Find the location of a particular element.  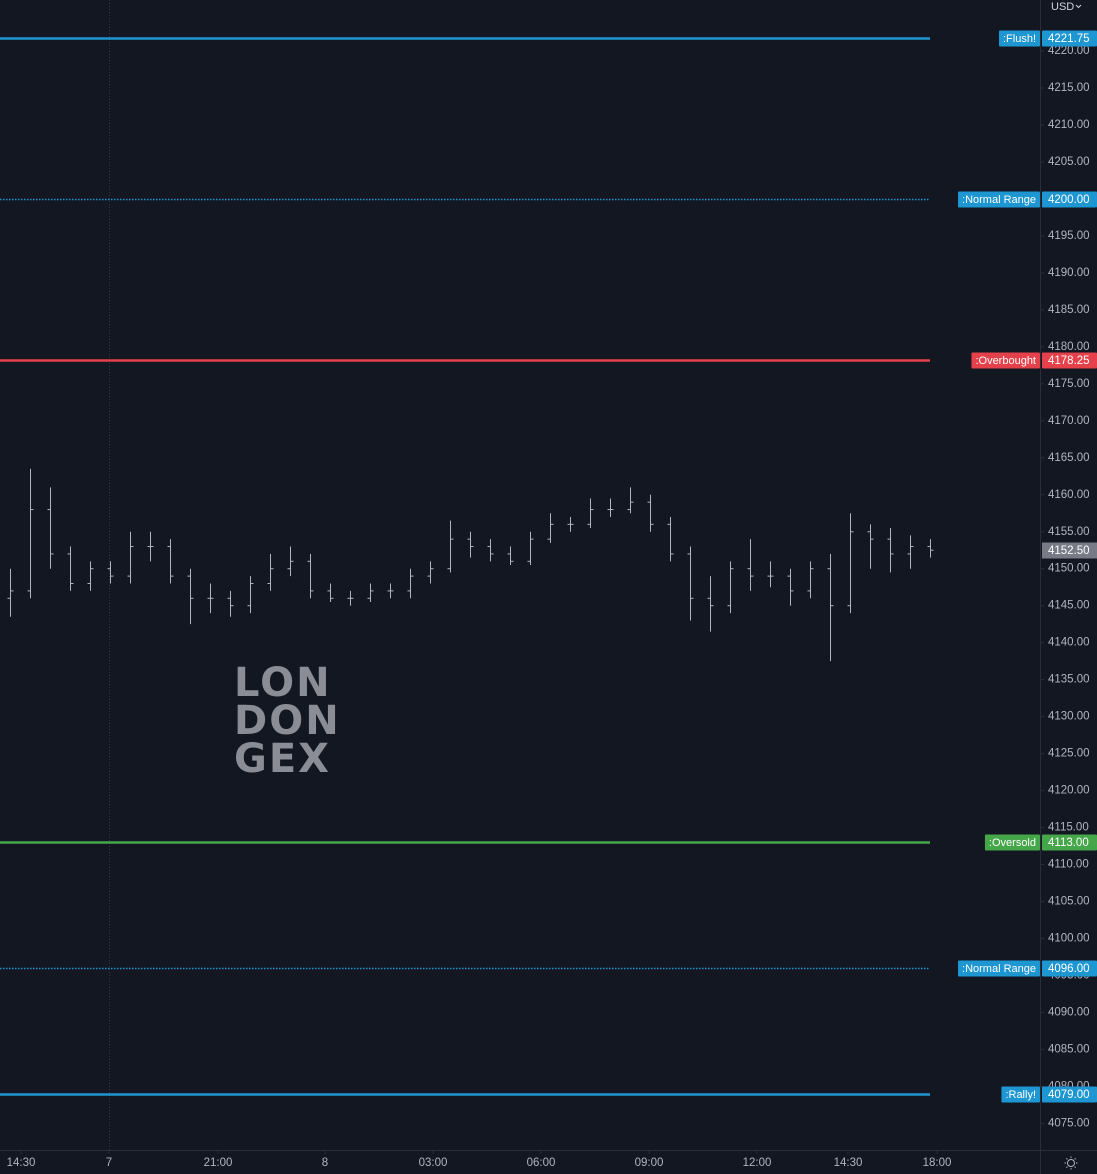

currency-caret is located at coordinates (1078, 6).